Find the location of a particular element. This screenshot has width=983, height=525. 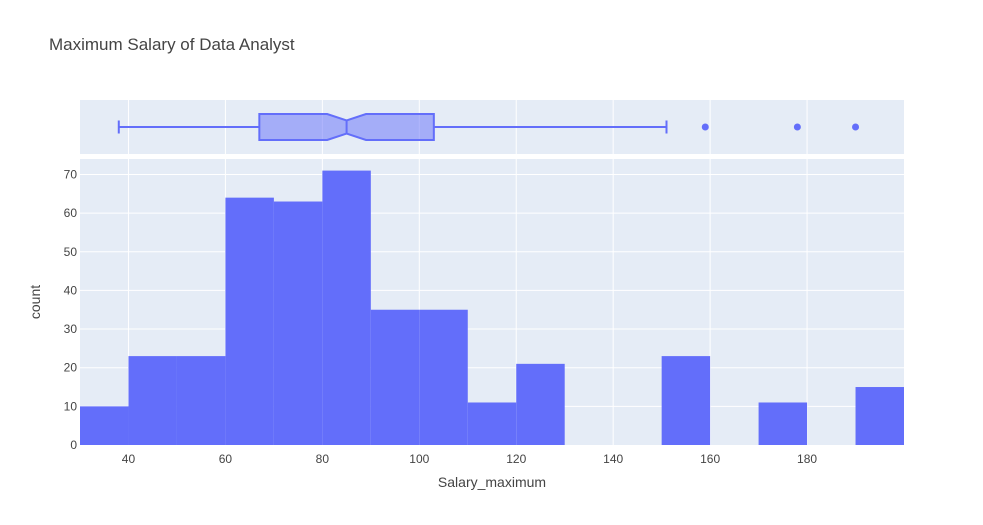

y-tick-label: 40 is located at coordinates (71, 290).